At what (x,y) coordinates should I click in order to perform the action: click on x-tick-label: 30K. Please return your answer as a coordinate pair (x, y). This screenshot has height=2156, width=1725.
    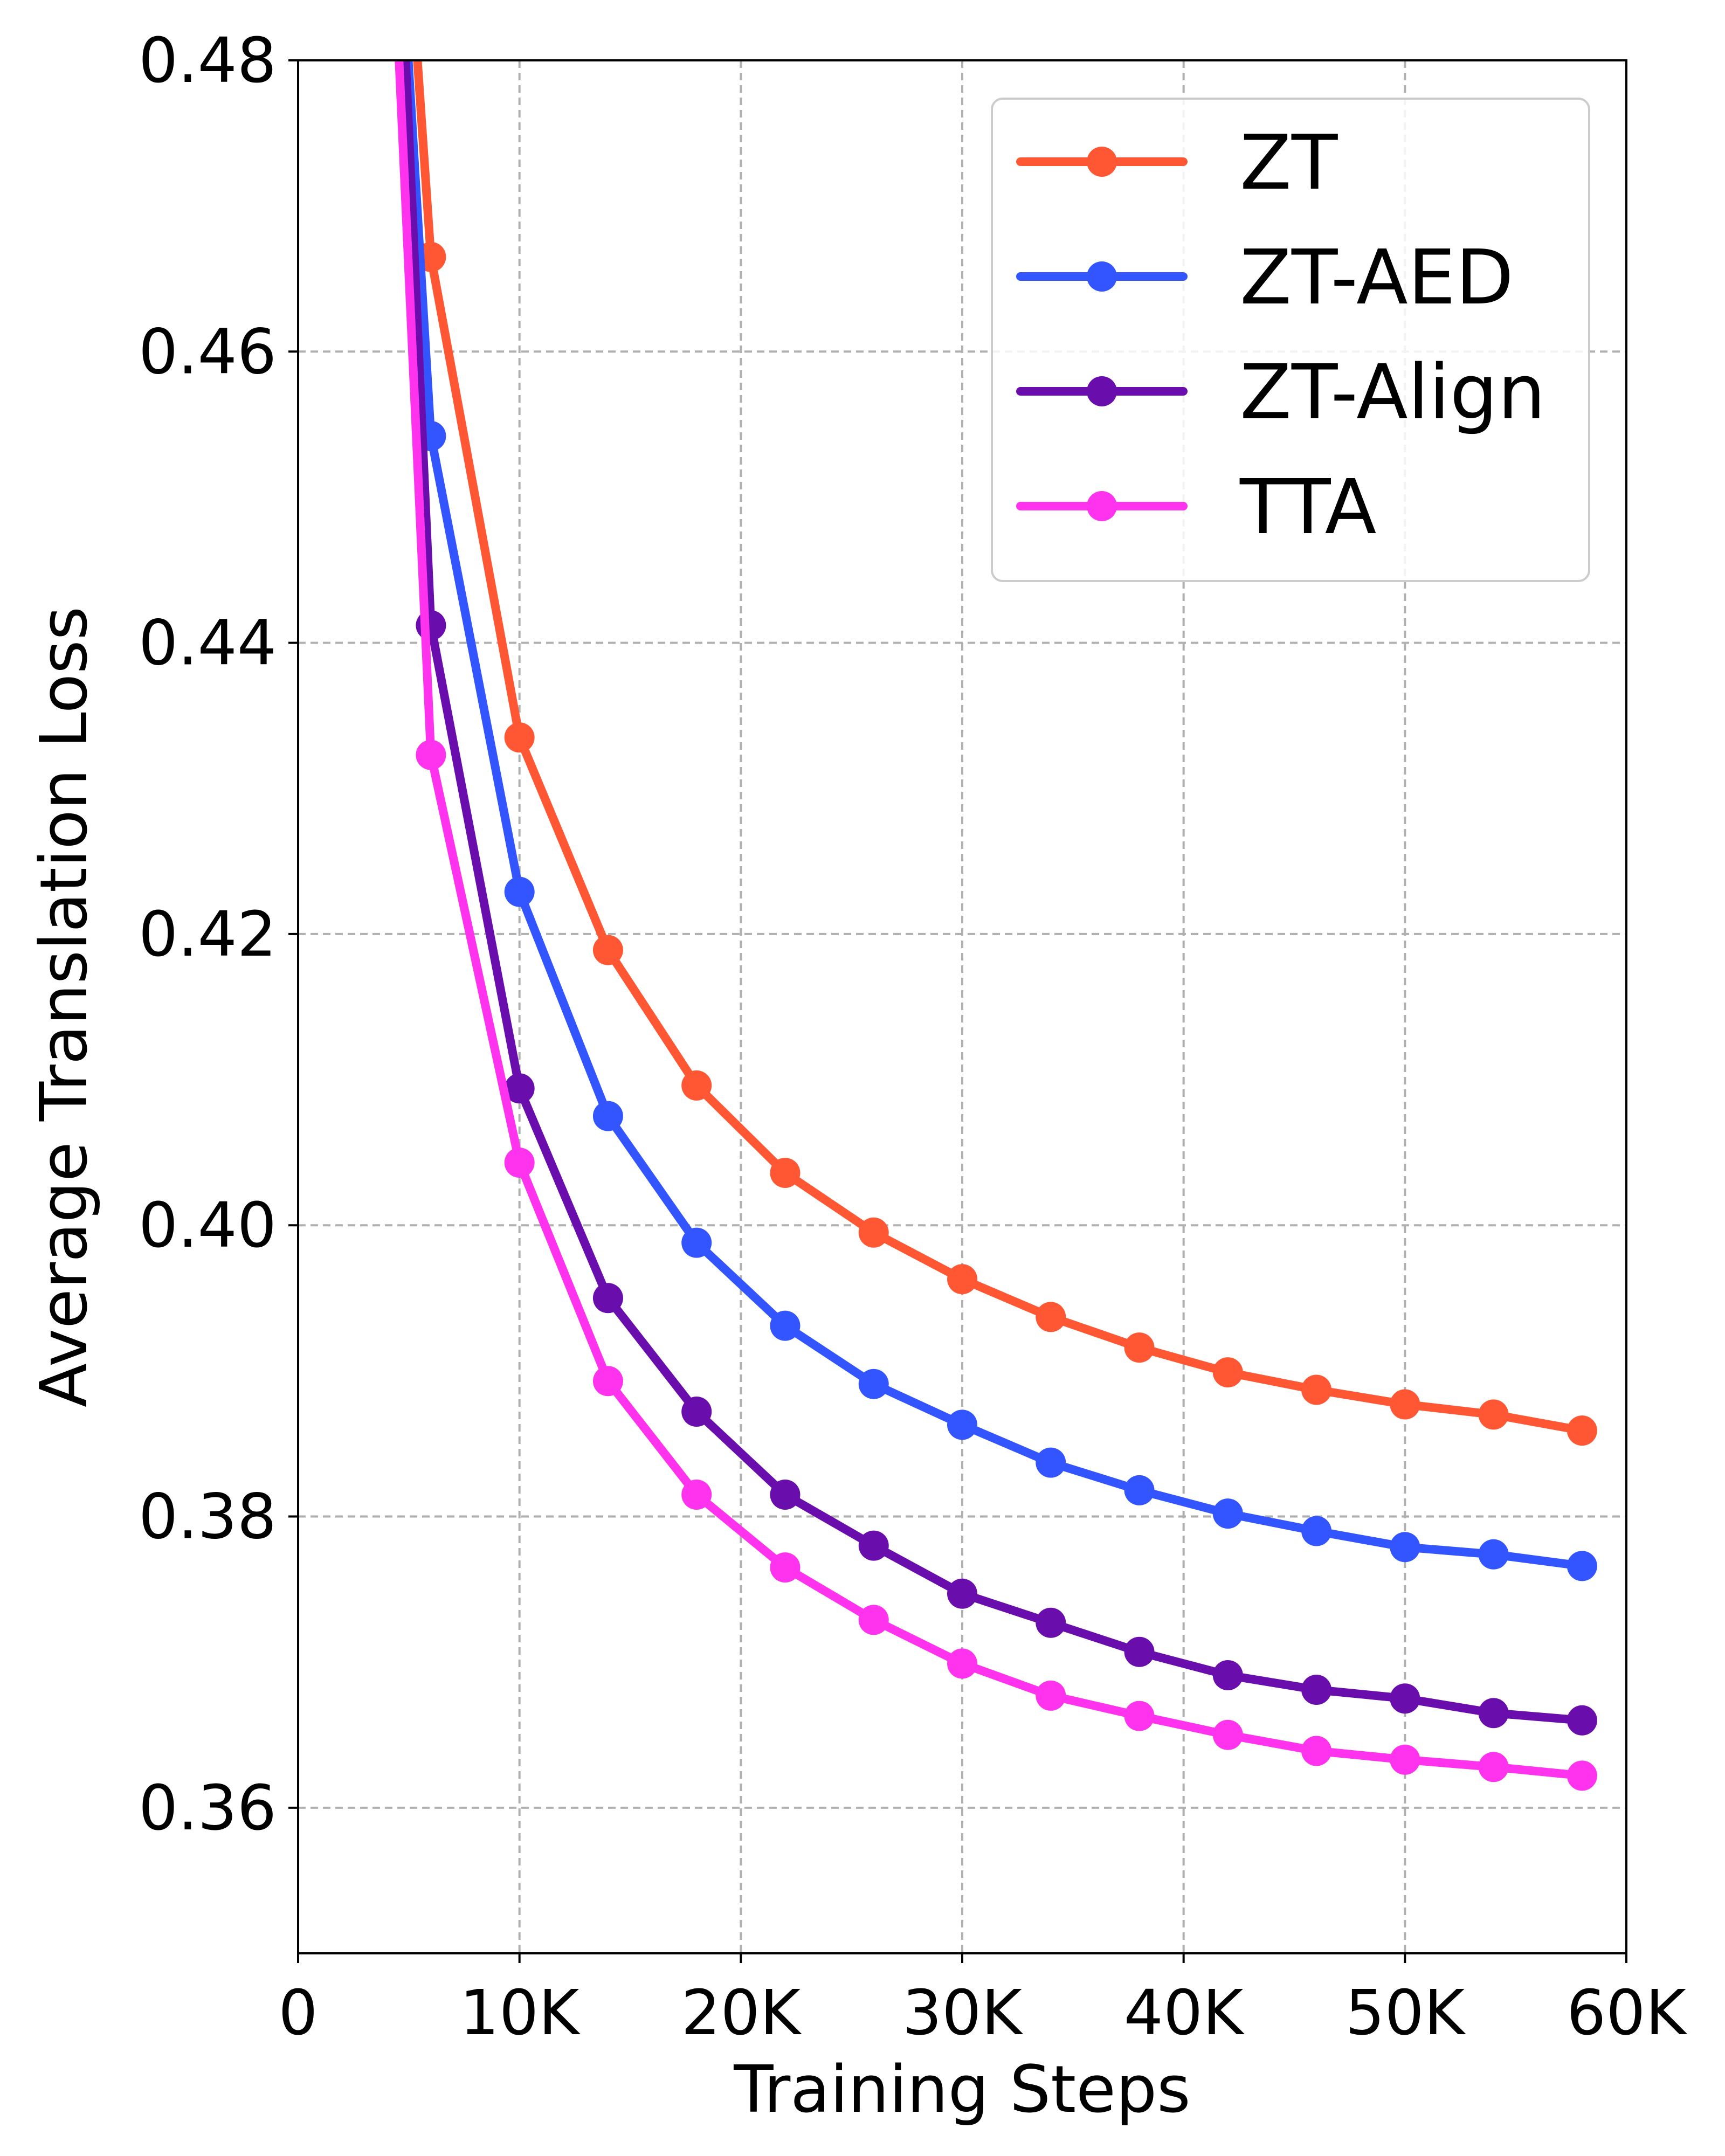
    Looking at the image, I should click on (962, 2013).